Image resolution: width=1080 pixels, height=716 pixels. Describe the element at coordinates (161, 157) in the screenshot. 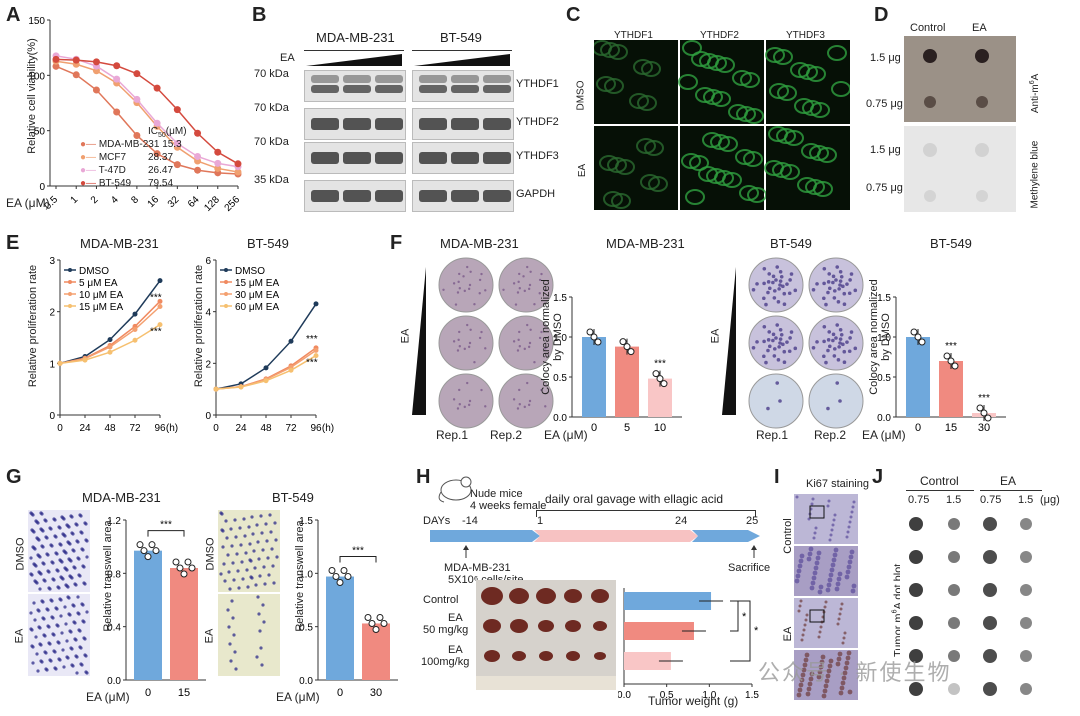

I see `legend-ic50: 28.37` at that location.